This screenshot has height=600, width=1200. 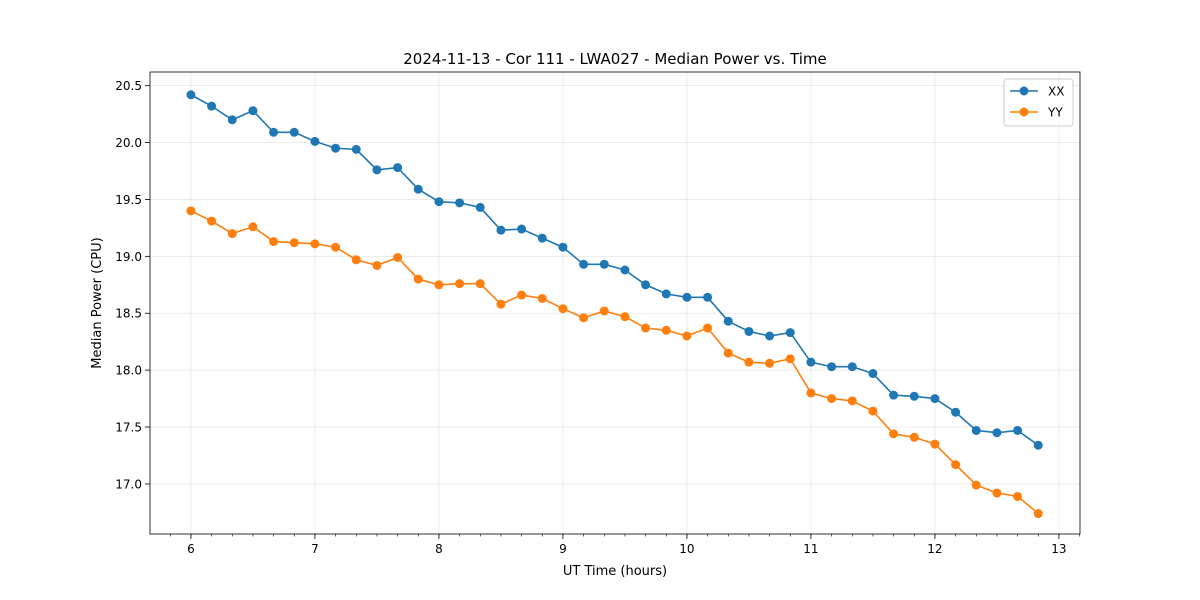 What do you see at coordinates (128, 371) in the screenshot?
I see `y-tick-label: 18.0` at bounding box center [128, 371].